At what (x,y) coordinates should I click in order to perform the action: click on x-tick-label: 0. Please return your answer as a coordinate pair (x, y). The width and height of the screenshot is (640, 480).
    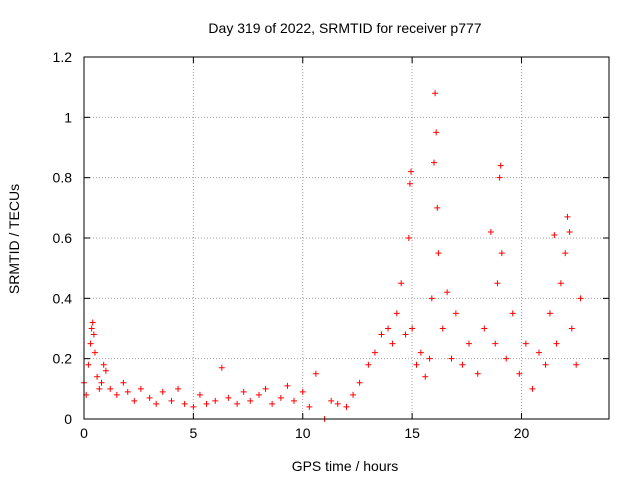
    Looking at the image, I should click on (84, 433).